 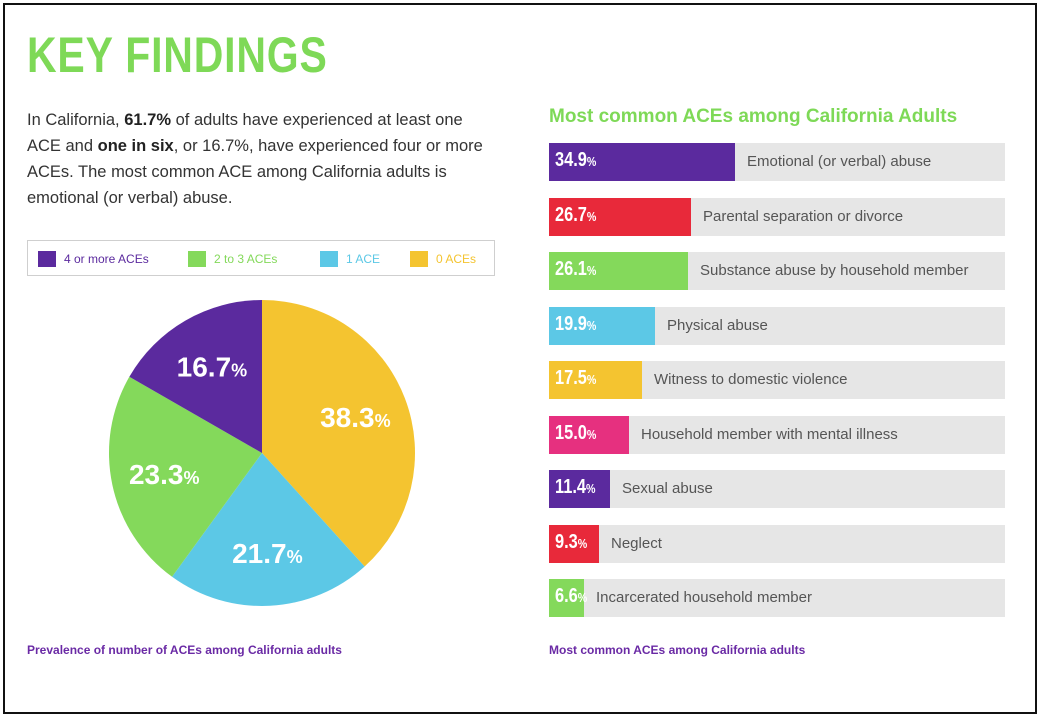 What do you see at coordinates (753, 116) in the screenshot?
I see `bar-chart-title: Most common ACEs among California Adults` at bounding box center [753, 116].